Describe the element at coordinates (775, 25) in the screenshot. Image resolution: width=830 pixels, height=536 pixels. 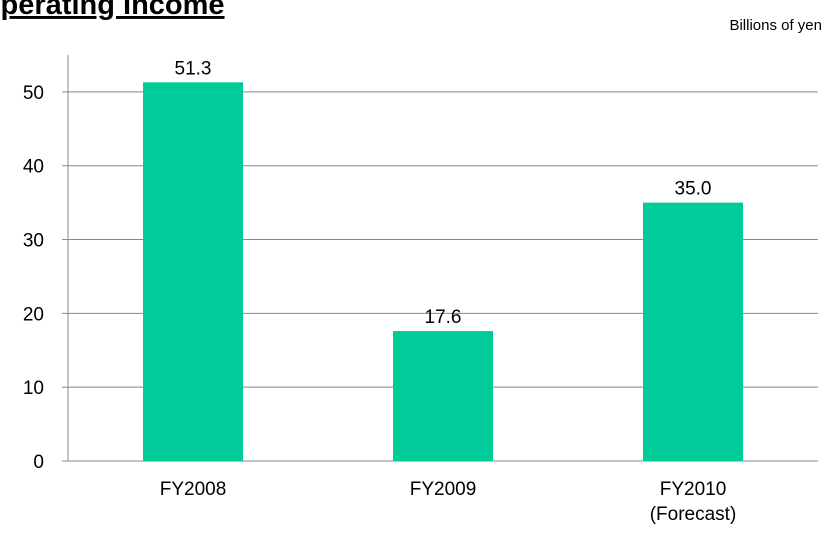
I see `unit-label: Billions of yen` at that location.